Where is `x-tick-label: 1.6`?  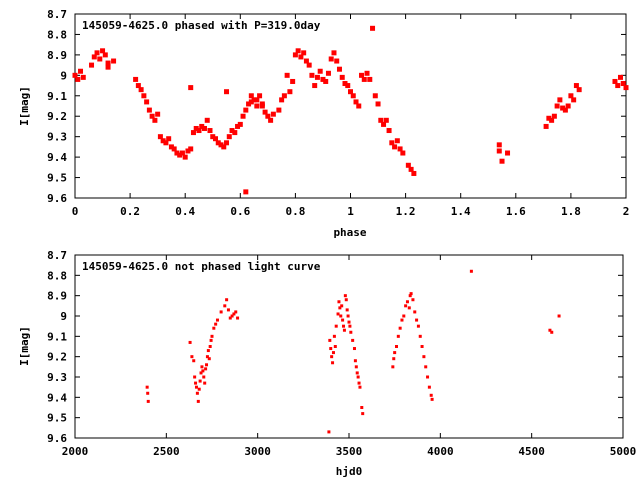 x-tick-label: 1.6 is located at coordinates (516, 211).